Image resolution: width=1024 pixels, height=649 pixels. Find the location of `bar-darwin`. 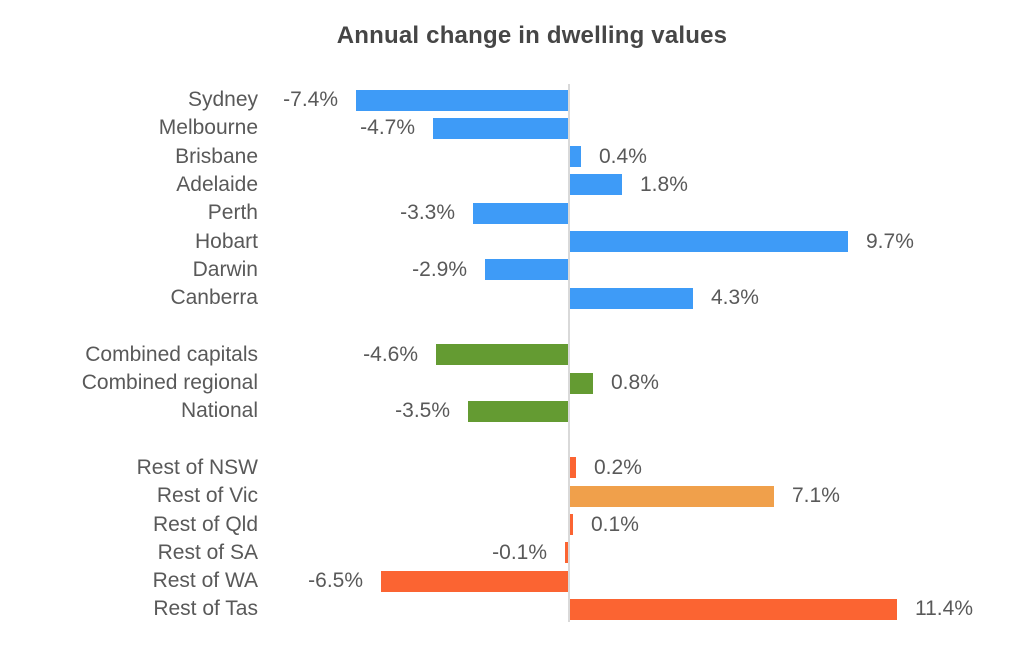

bar-darwin is located at coordinates (526, 269).